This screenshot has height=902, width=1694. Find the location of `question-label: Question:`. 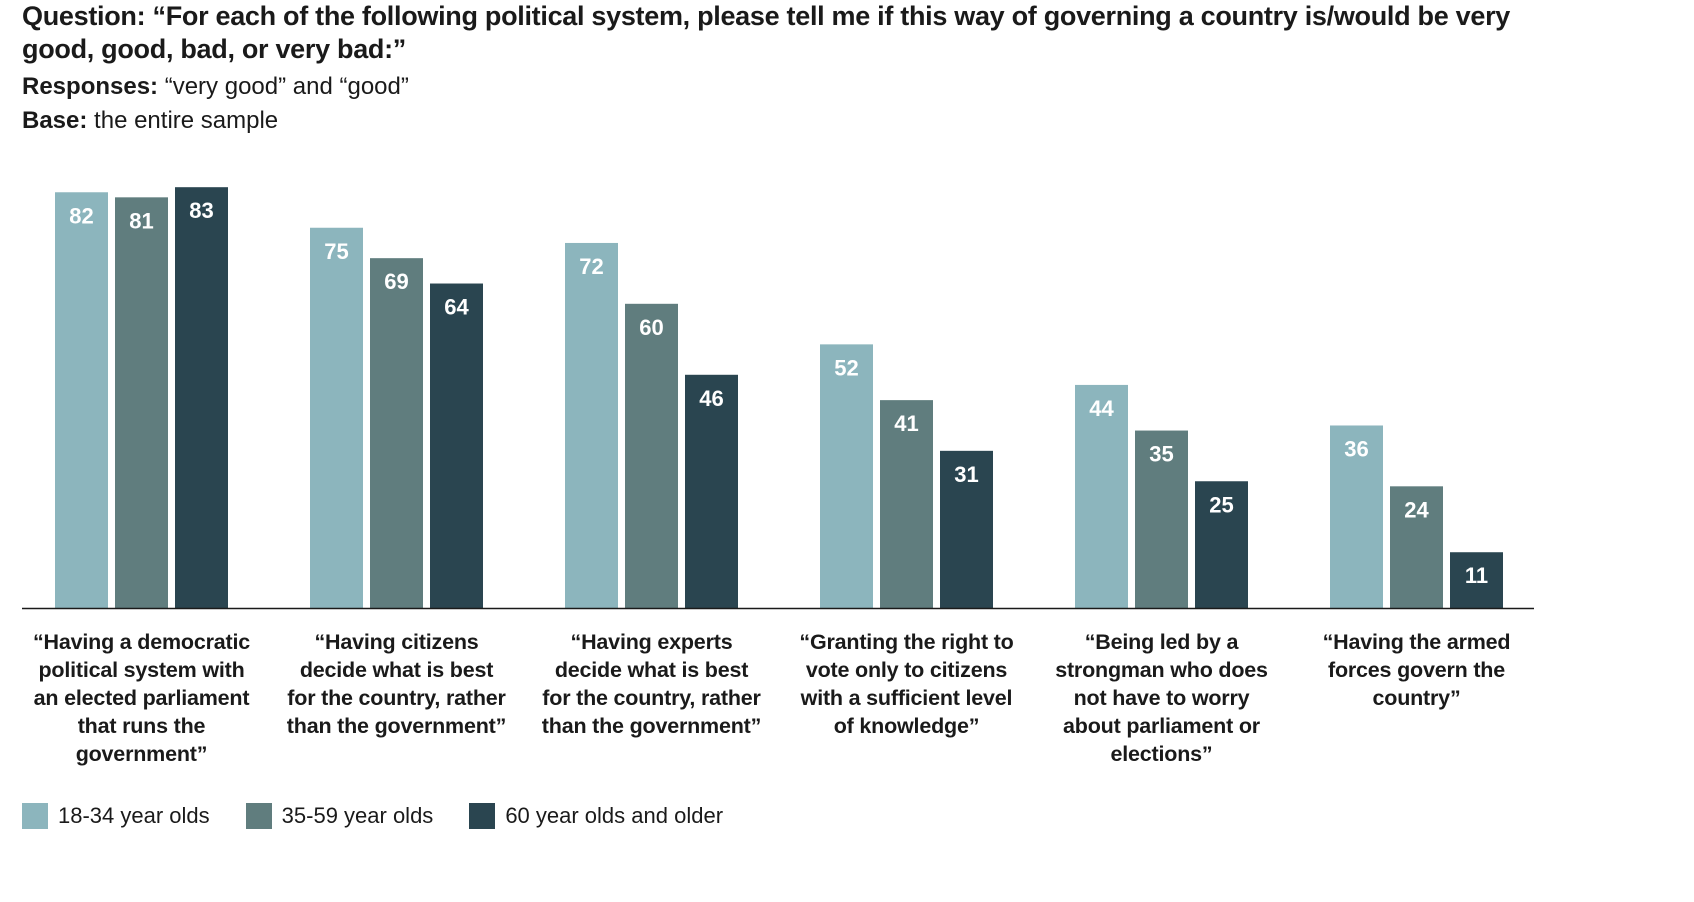

question-label: Question: is located at coordinates (84, 16).